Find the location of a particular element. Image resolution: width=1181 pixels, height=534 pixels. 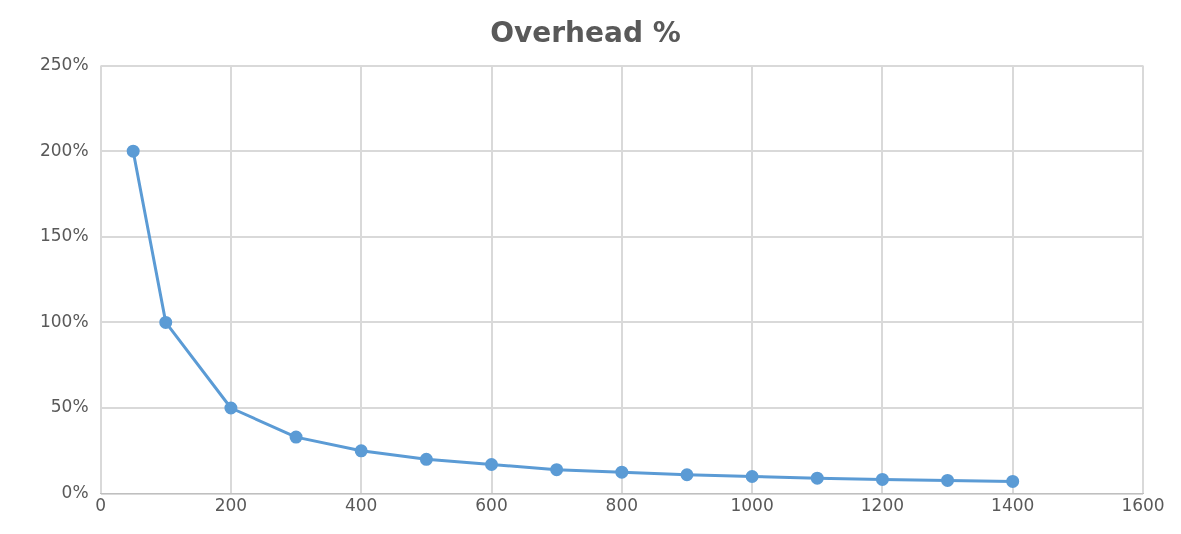

y-tick-label: 100% is located at coordinates (64, 320).